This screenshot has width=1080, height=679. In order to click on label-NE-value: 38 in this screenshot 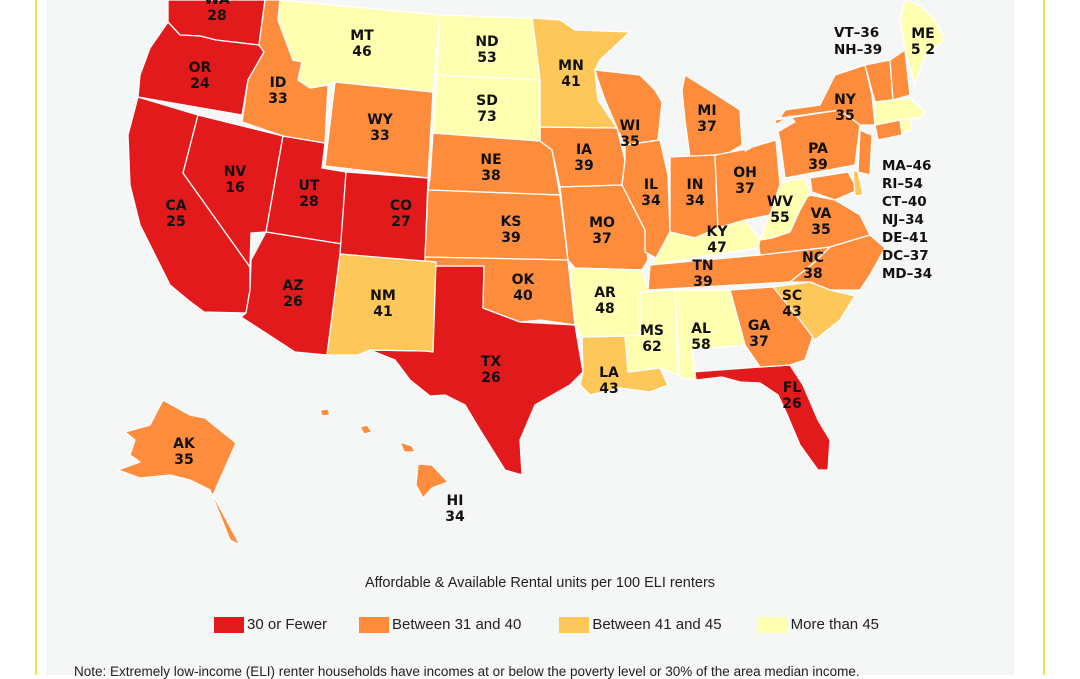, I will do `click(490, 176)`.